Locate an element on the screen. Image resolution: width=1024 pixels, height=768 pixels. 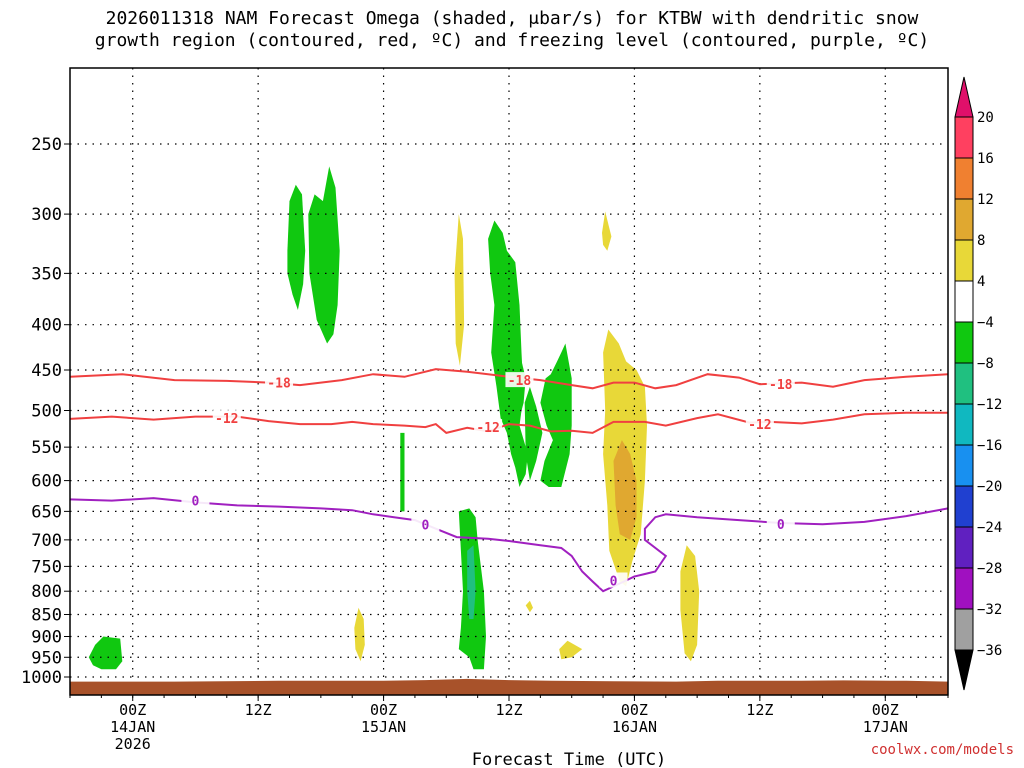
colorbar-label: 16 is located at coordinates (985, 159).